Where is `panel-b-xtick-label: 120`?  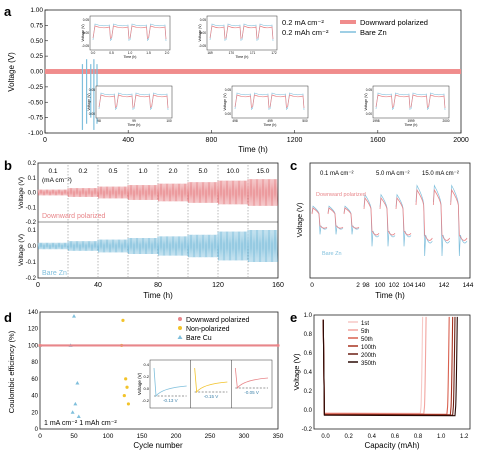
panel-b-xtick-label: 120 is located at coordinates (218, 285).